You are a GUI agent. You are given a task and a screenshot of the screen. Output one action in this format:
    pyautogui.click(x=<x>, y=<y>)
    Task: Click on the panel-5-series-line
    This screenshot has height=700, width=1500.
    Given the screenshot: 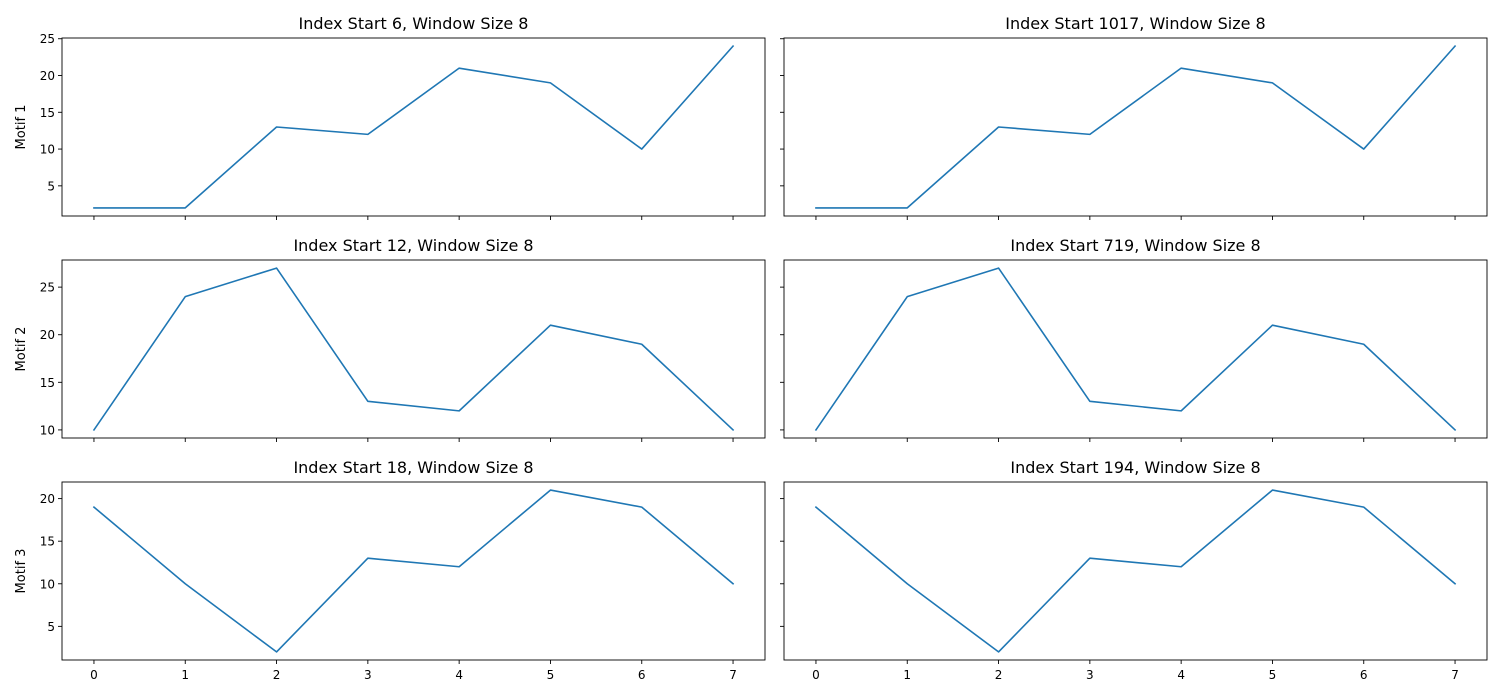 What is the action you would take?
    pyautogui.click(x=413, y=571)
    